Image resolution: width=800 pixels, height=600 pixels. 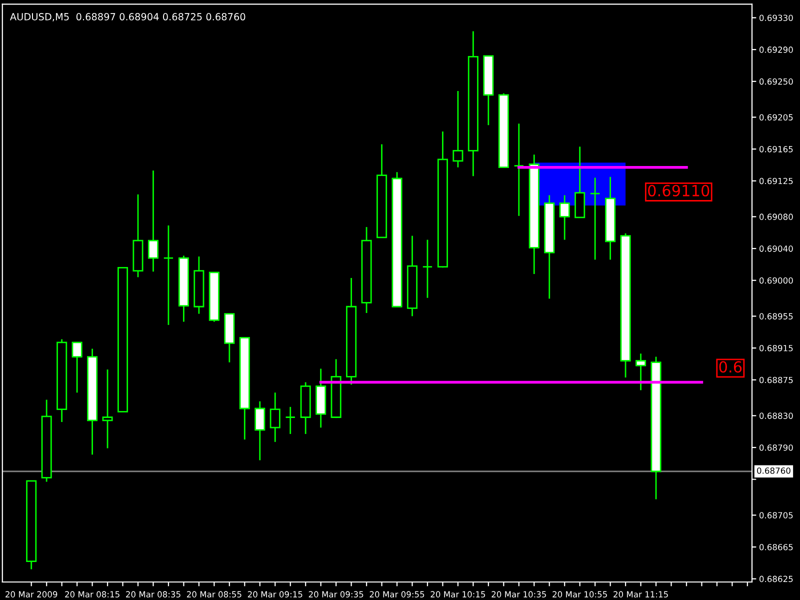 What do you see at coordinates (519, 594) in the screenshot?
I see `x-tick-label: 20 Mar 10:35` at bounding box center [519, 594].